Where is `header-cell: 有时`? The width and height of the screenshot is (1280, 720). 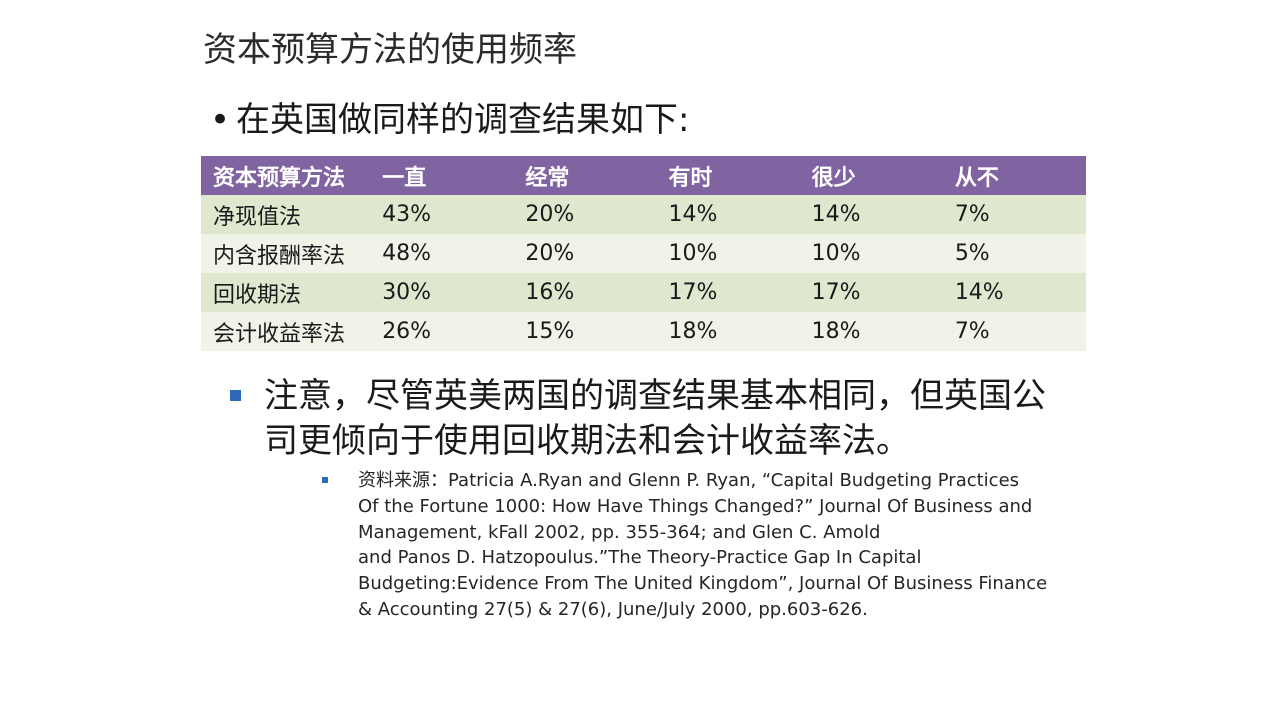 header-cell: 有时 is located at coordinates (690, 178).